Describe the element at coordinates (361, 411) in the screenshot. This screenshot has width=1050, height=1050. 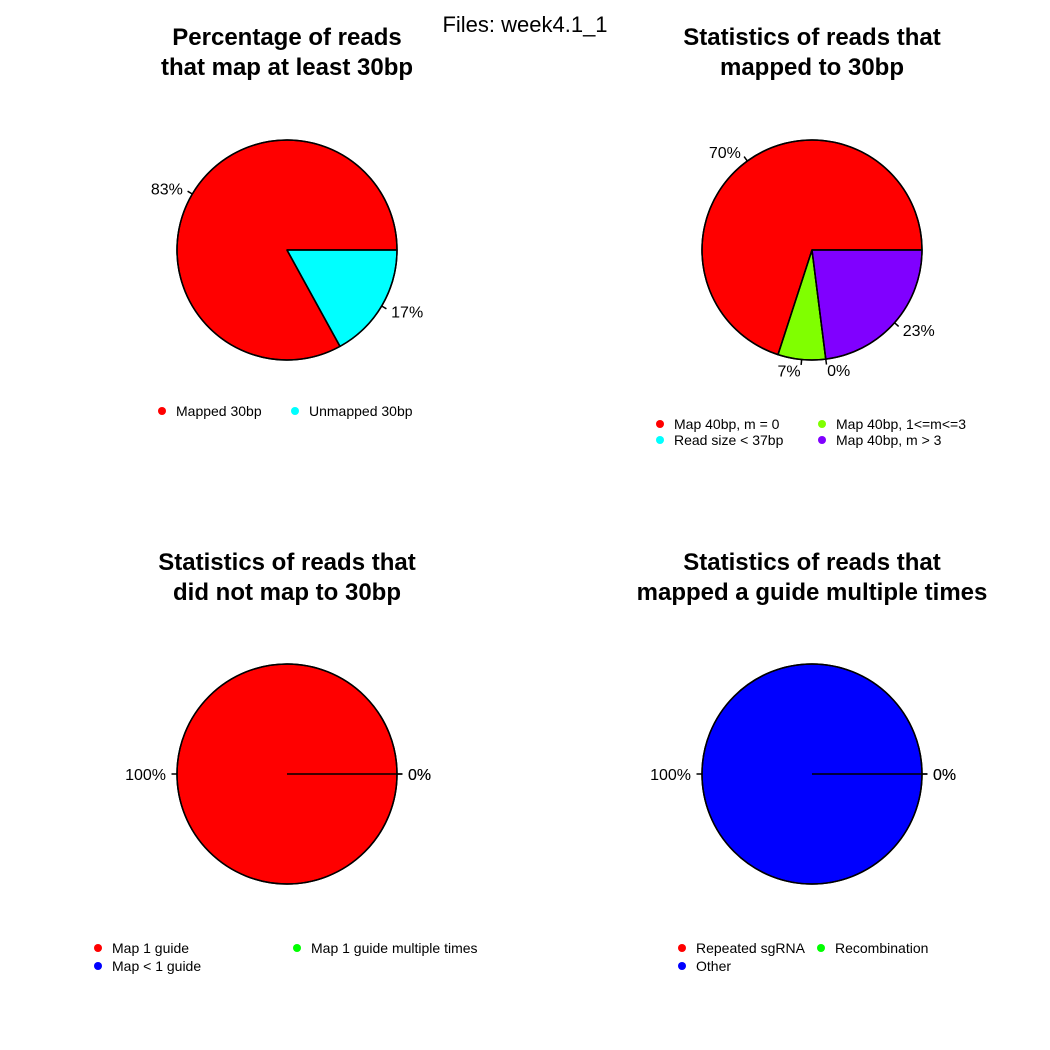
I see `legend-label: Unmapped 30bp` at that location.